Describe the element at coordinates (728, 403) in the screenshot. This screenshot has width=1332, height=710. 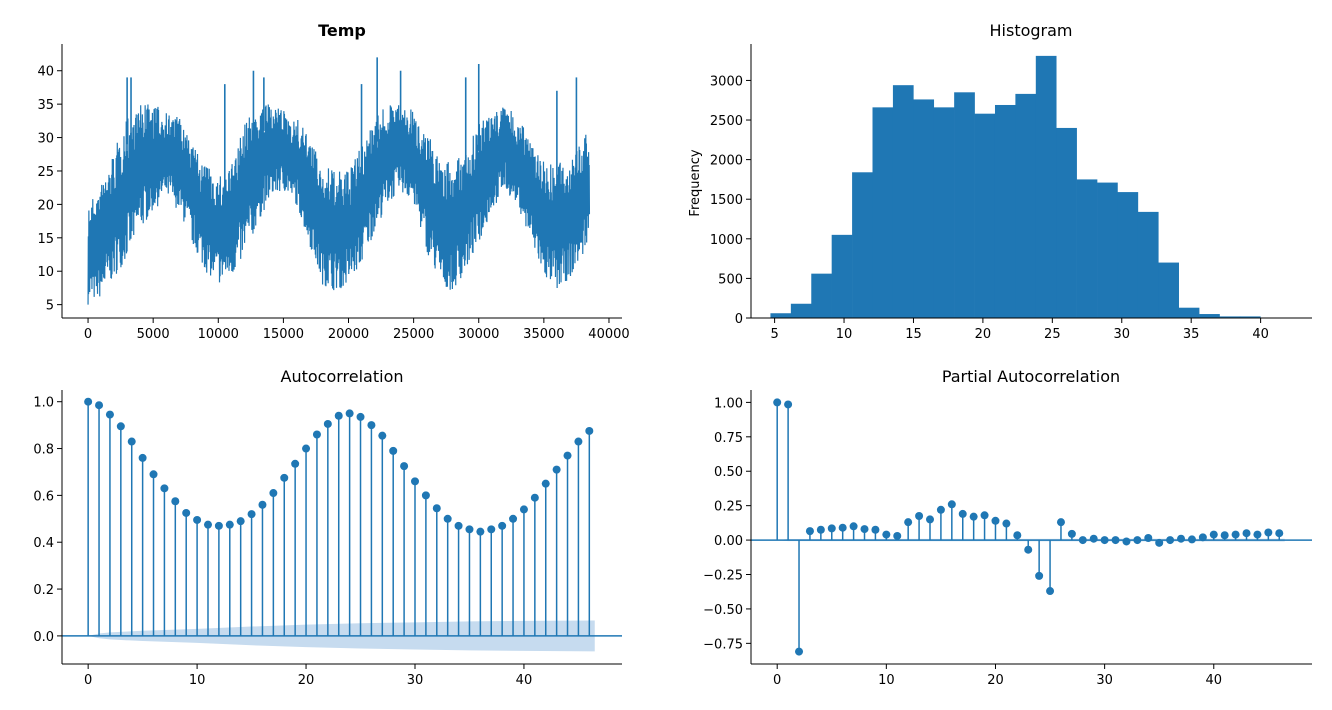
I see `y-tick-label: 1.00` at that location.